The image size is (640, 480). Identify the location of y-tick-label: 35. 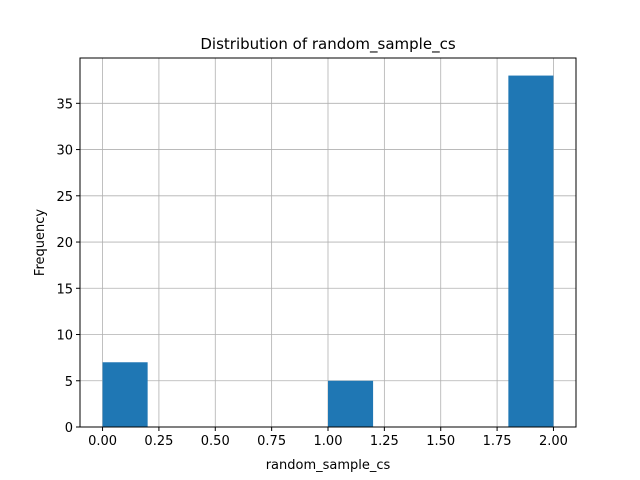
(64, 104).